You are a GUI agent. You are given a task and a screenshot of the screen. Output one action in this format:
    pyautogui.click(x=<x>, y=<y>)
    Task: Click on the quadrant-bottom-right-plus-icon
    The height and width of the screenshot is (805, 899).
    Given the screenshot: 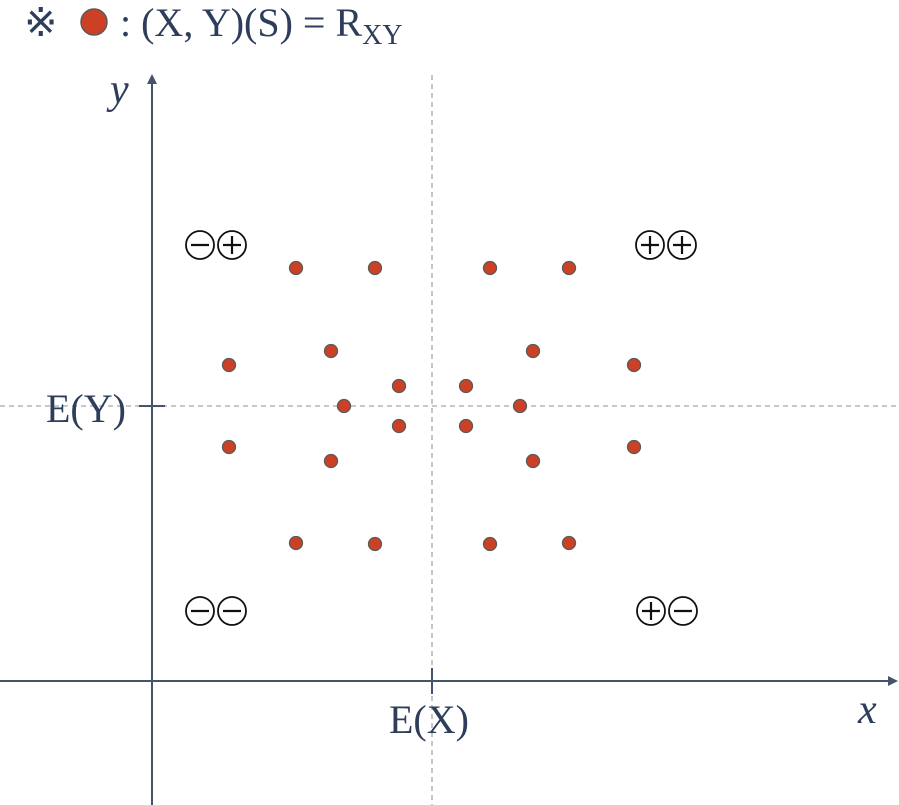 What is the action you would take?
    pyautogui.click(x=651, y=611)
    